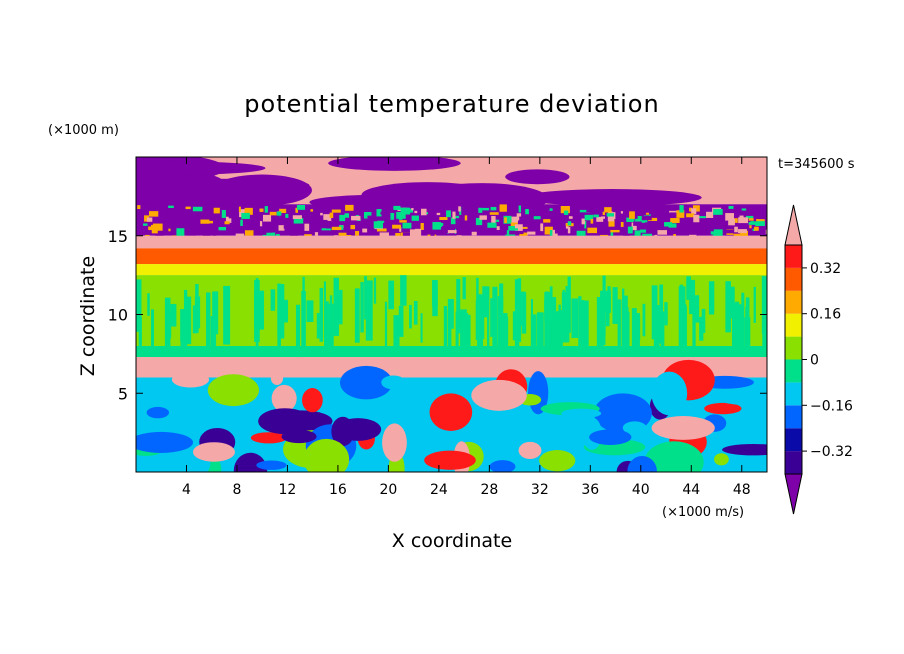 Image resolution: width=904 pixels, height=654 pixels. What do you see at coordinates (825, 269) in the screenshot?
I see `colorbar-tick-label: 0.32` at bounding box center [825, 269].